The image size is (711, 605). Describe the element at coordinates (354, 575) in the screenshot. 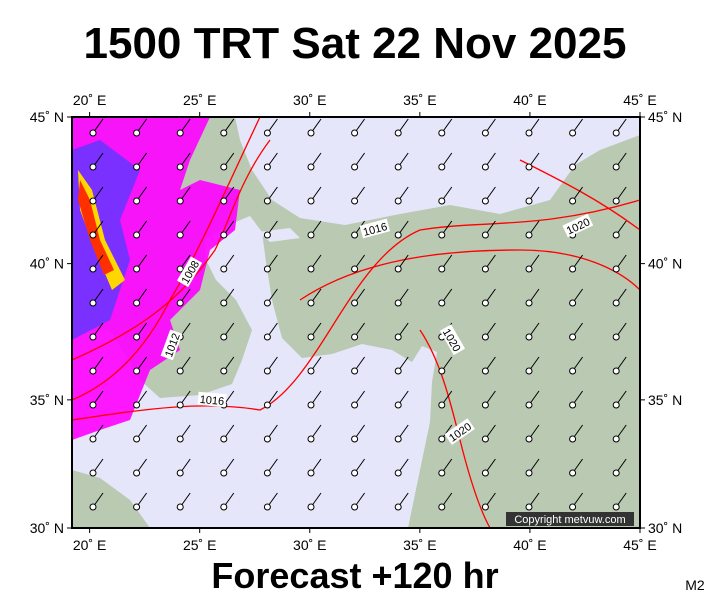

I see `forecast-label: Forecast +120 hr` at that location.